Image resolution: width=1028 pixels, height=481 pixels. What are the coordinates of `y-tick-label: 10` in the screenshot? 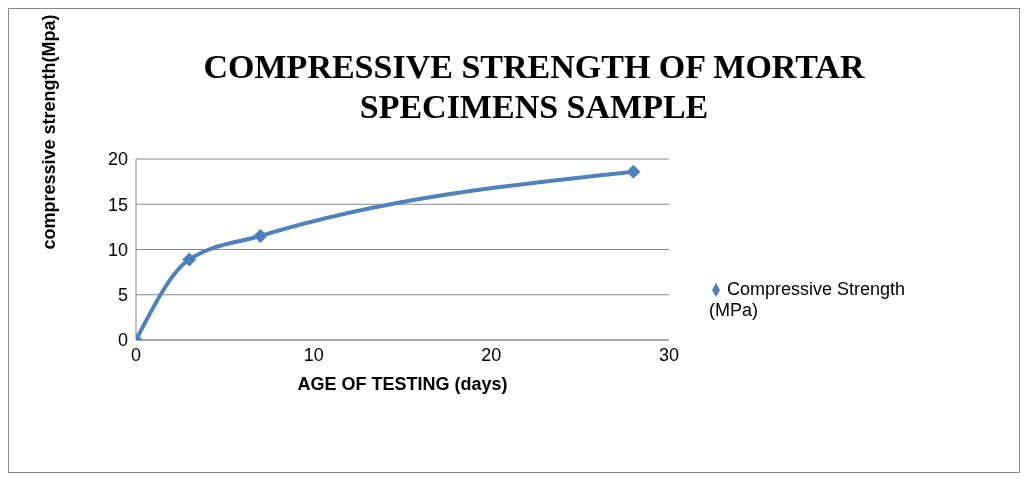 It's located at (117, 249).